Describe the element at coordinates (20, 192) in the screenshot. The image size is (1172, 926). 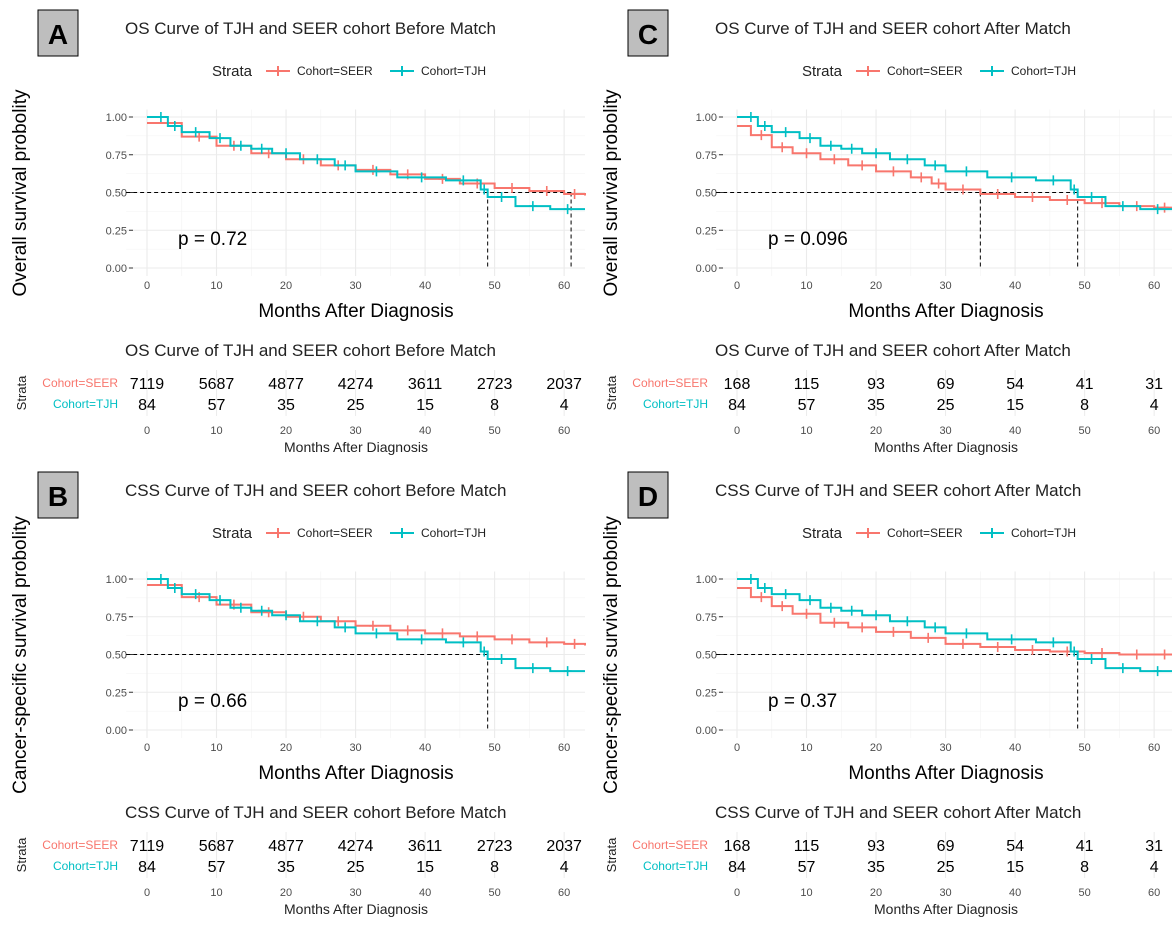
I see `row-label-overall-survival: Overall survival probolity` at that location.